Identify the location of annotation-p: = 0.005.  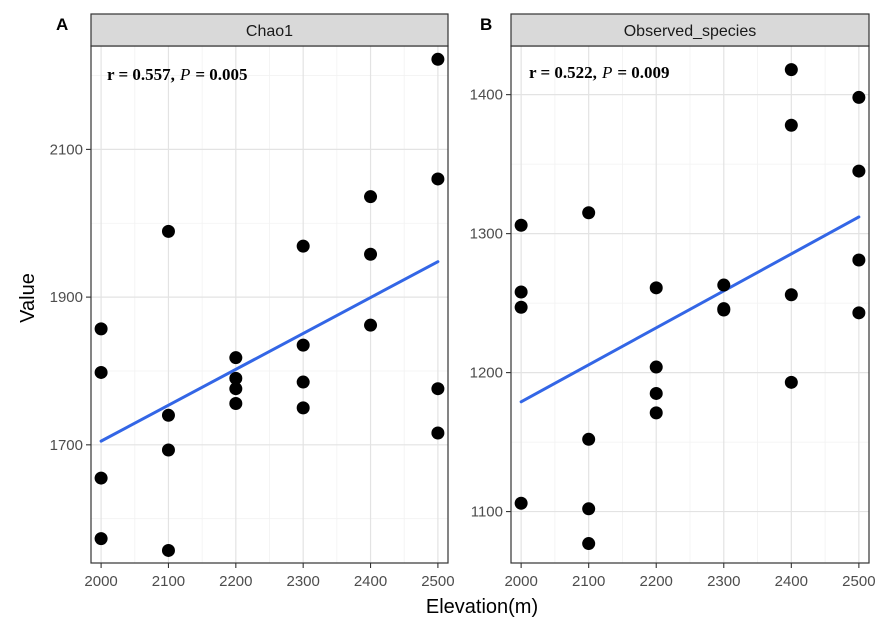
(221, 74).